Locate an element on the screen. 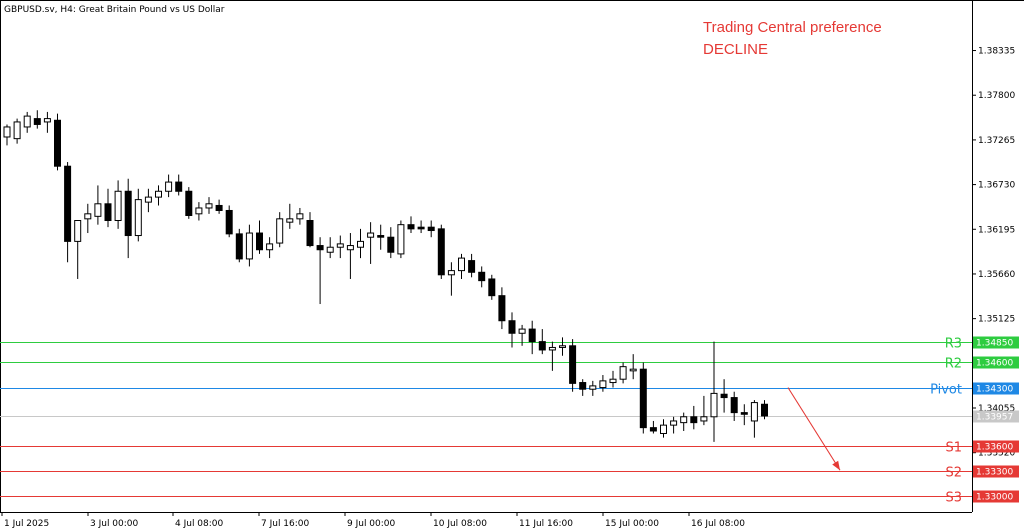  current-price-label: 1.33957 is located at coordinates (994, 418).